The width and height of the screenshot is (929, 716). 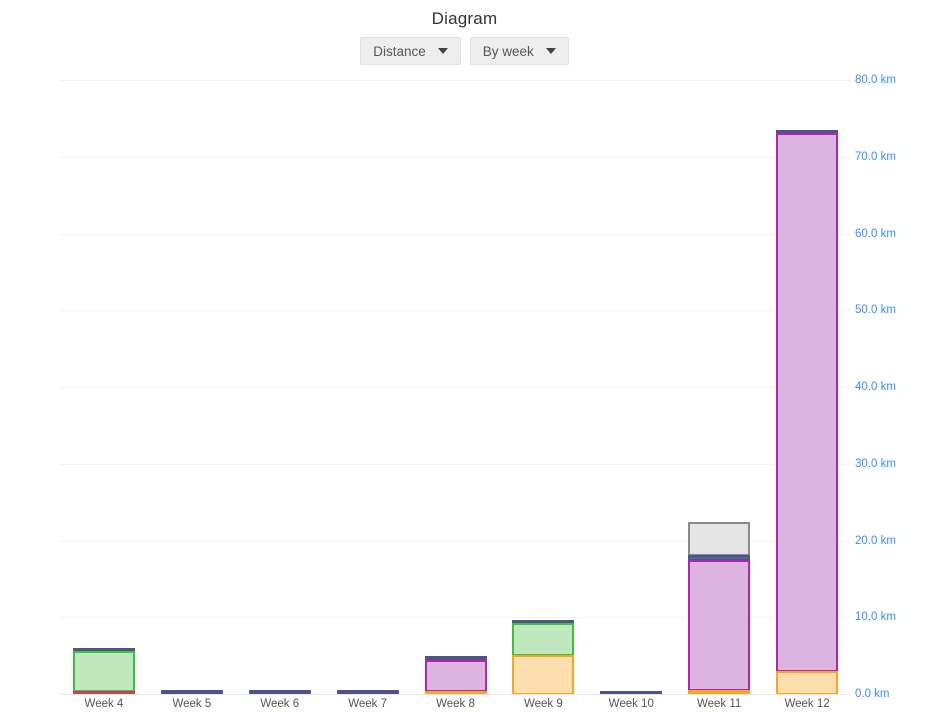 I want to click on x-axis-tick-label: Week 12, so click(x=807, y=704).